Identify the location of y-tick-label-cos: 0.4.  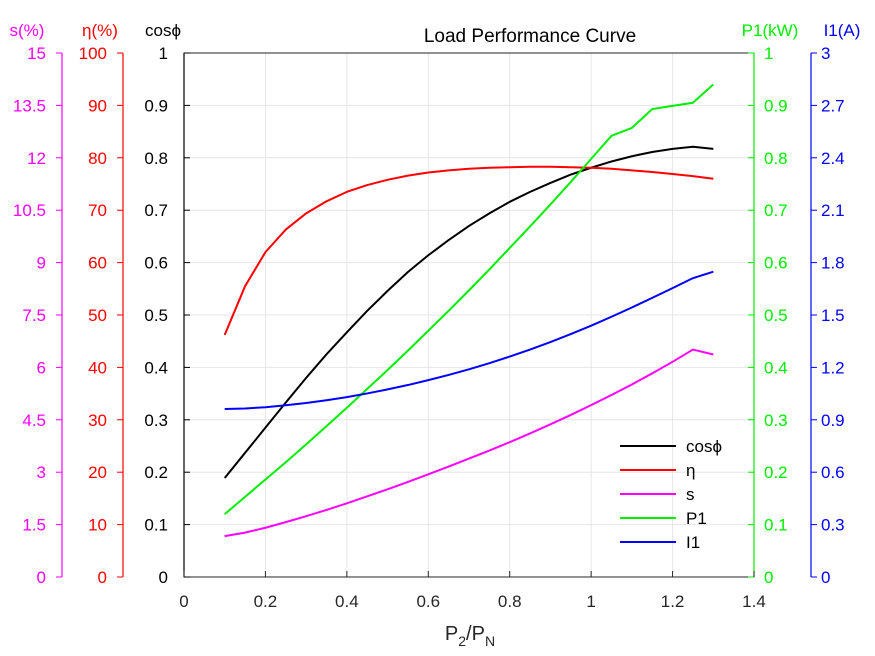
(156, 367).